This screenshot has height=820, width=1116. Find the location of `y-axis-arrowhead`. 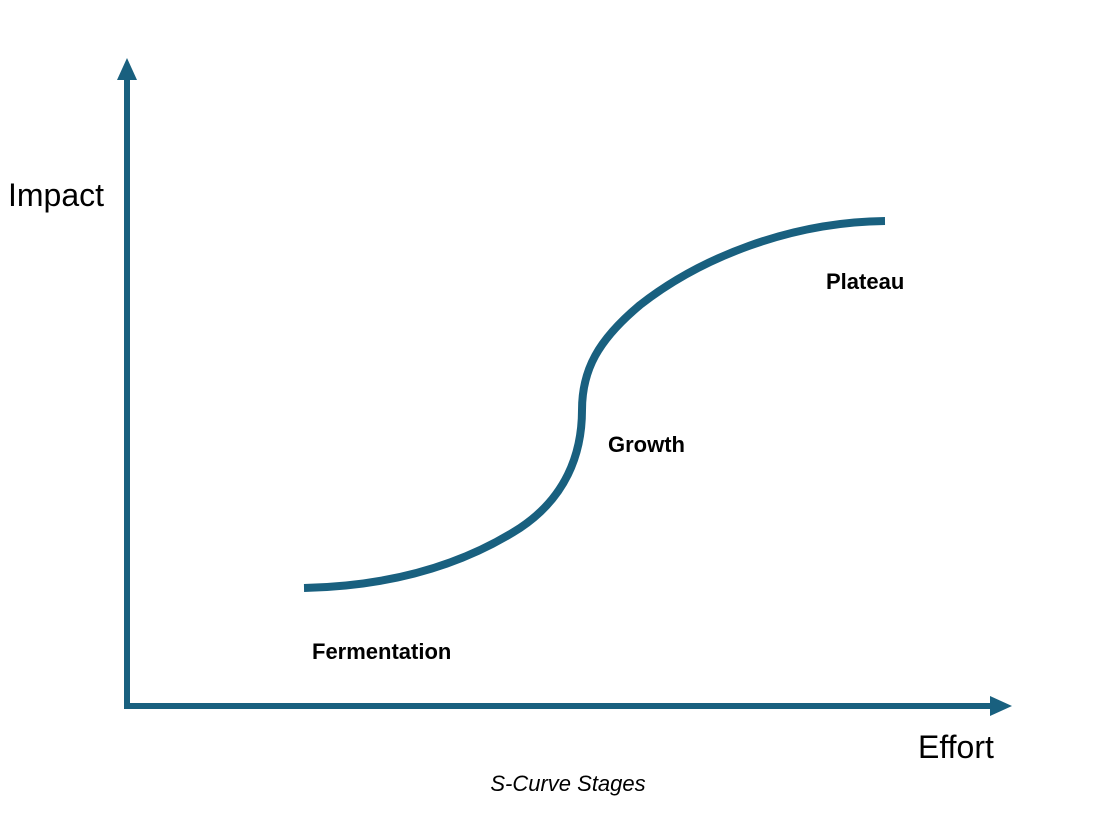

y-axis-arrowhead is located at coordinates (127, 69).